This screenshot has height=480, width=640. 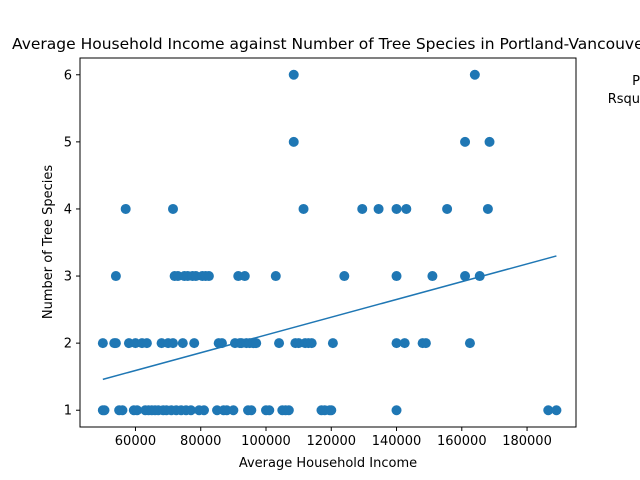 What do you see at coordinates (331, 441) in the screenshot?
I see `x-tick-label: 120000` at bounding box center [331, 441].